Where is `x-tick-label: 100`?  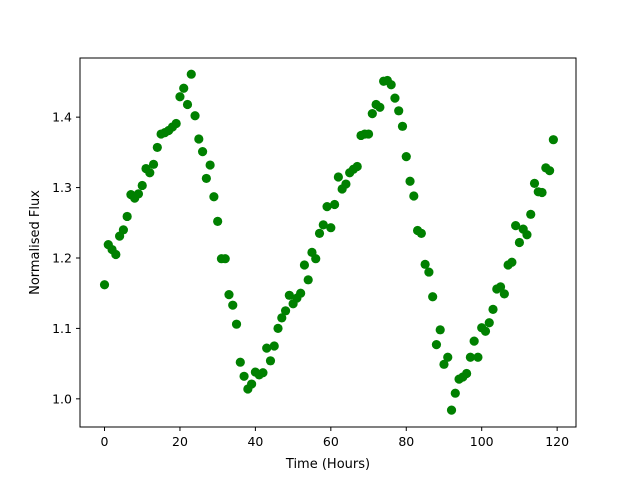
x-tick-label: 100 is located at coordinates (482, 441).